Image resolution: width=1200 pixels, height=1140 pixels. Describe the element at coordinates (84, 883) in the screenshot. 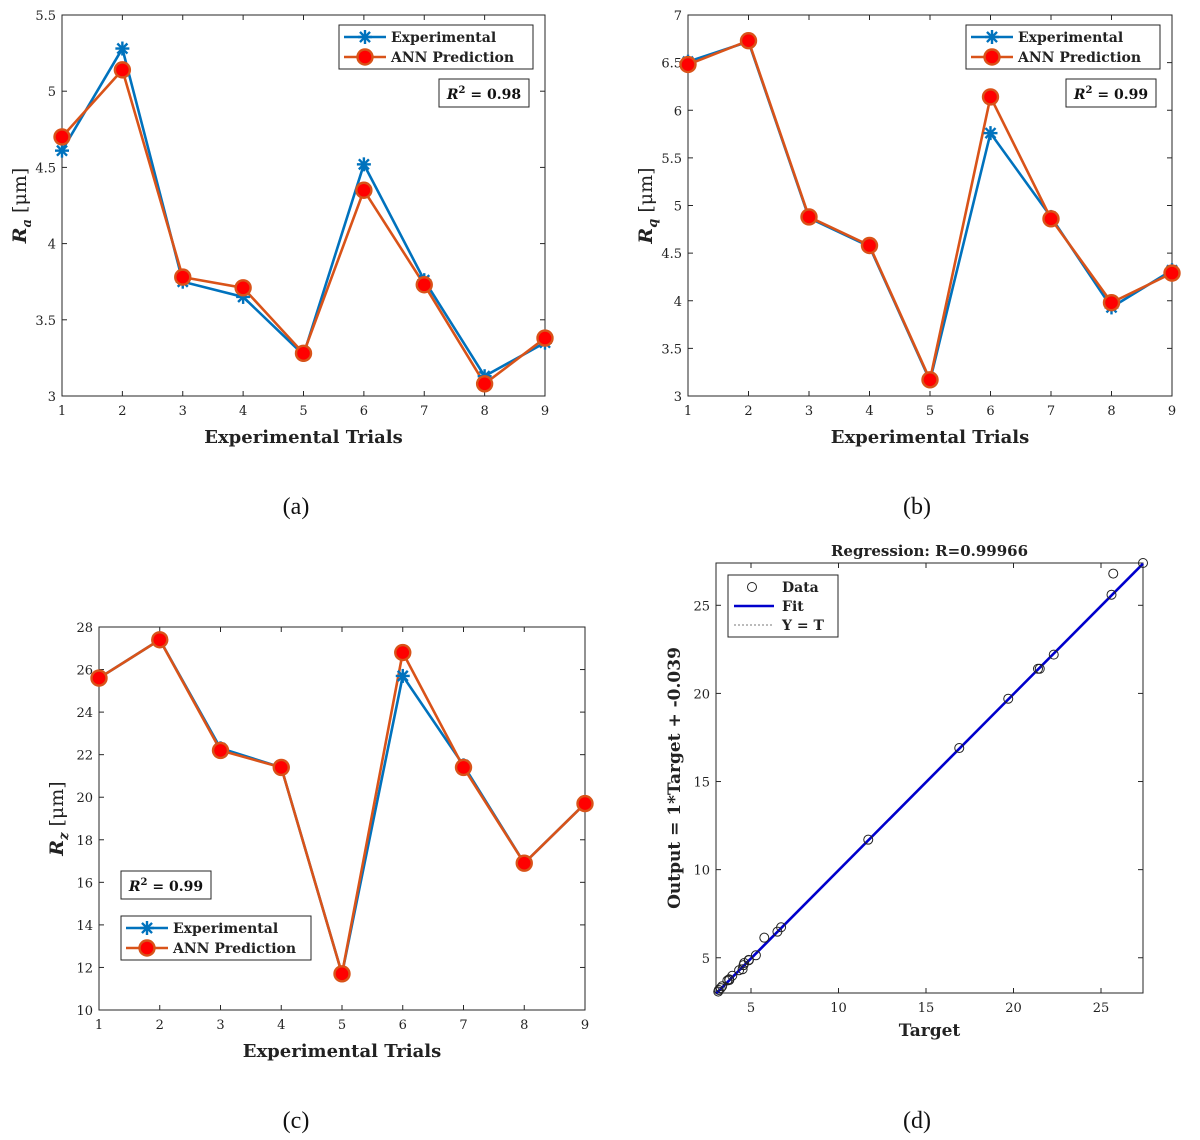

I see `y-tick-label: 16` at that location.